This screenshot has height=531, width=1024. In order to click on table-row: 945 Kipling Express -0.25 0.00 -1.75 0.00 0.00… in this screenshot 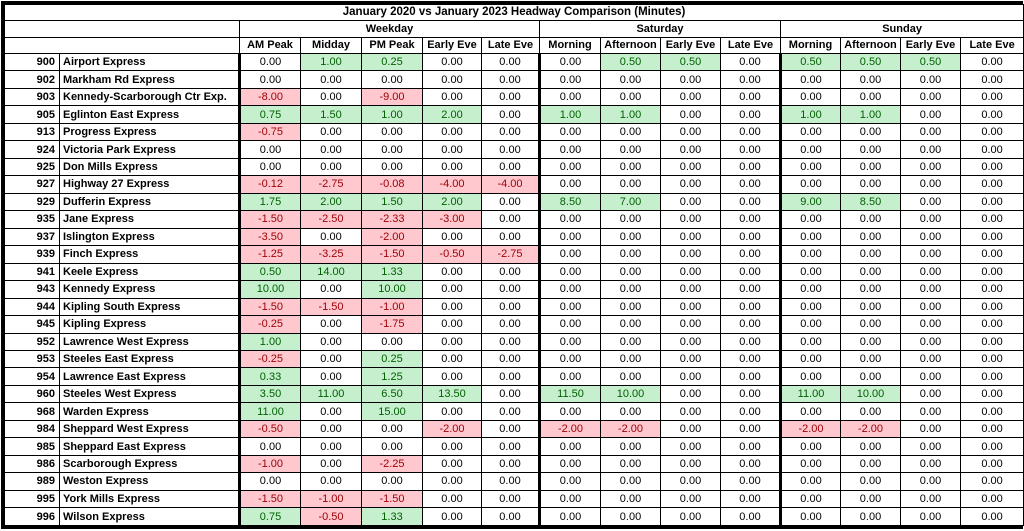, I will do `click(514, 324)`.